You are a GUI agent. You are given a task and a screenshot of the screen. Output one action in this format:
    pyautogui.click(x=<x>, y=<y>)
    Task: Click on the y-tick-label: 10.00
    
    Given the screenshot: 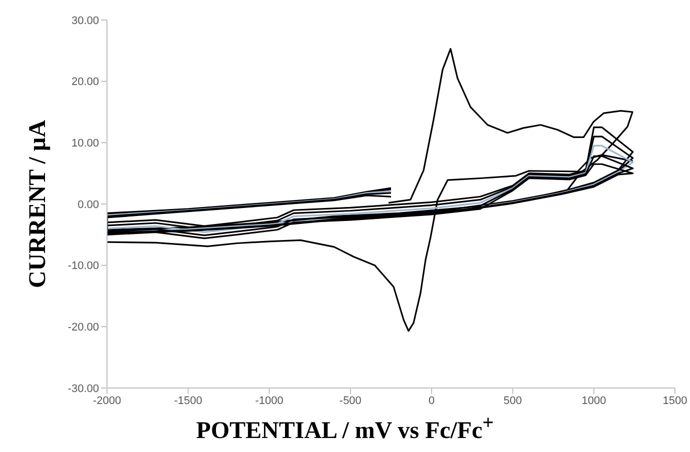 What is the action you would take?
    pyautogui.click(x=85, y=144)
    